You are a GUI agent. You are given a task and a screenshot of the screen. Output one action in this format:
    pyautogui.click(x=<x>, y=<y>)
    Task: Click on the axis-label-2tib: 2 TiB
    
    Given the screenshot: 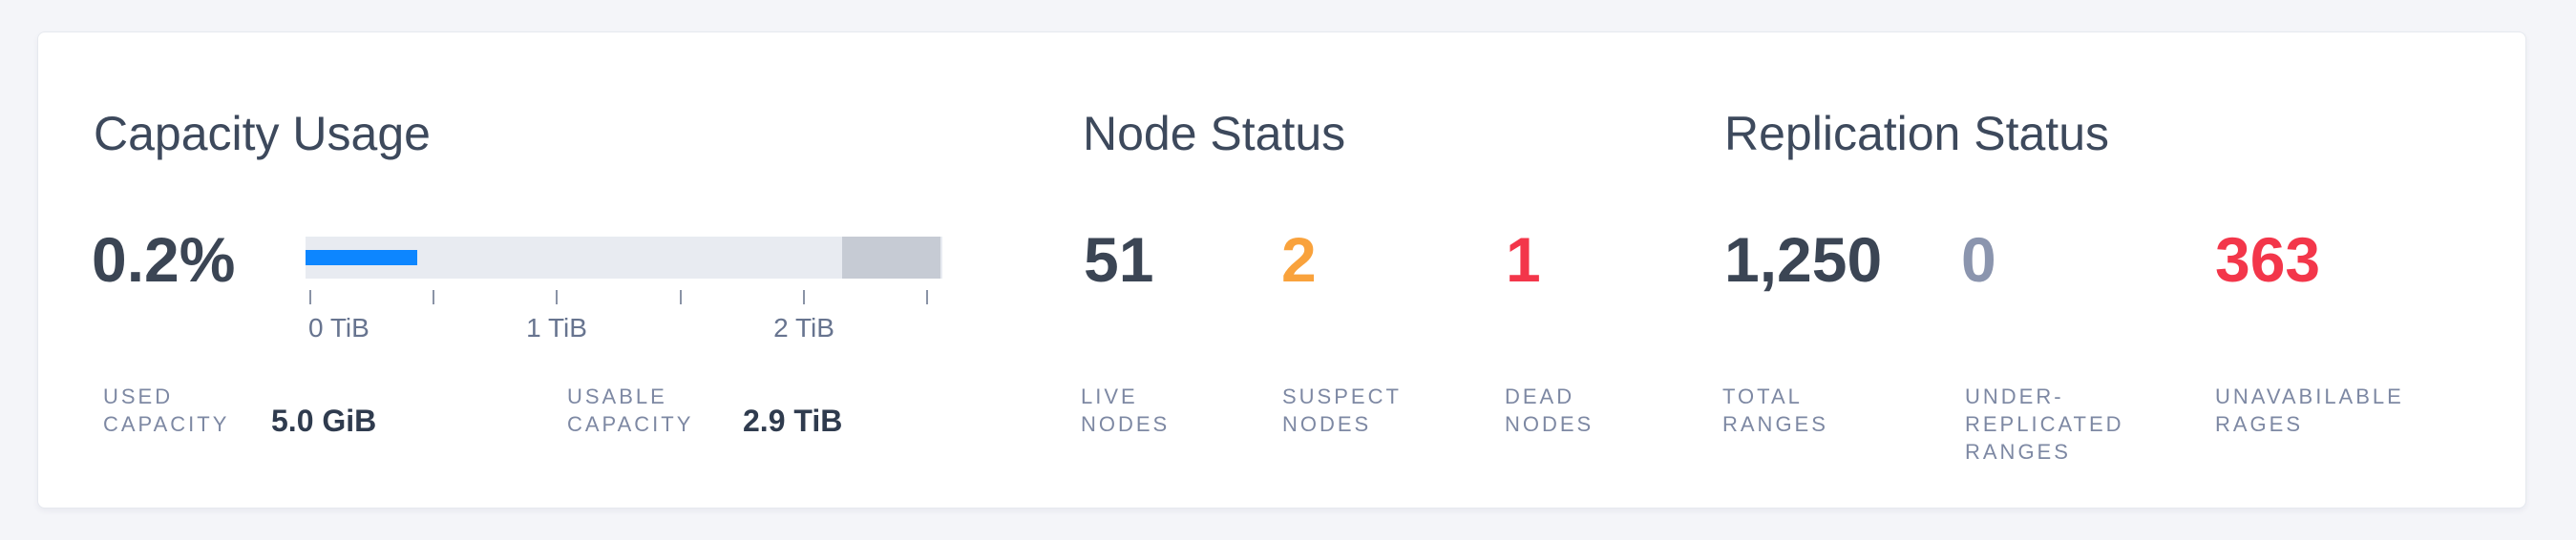 What is the action you would take?
    pyautogui.click(x=803, y=328)
    